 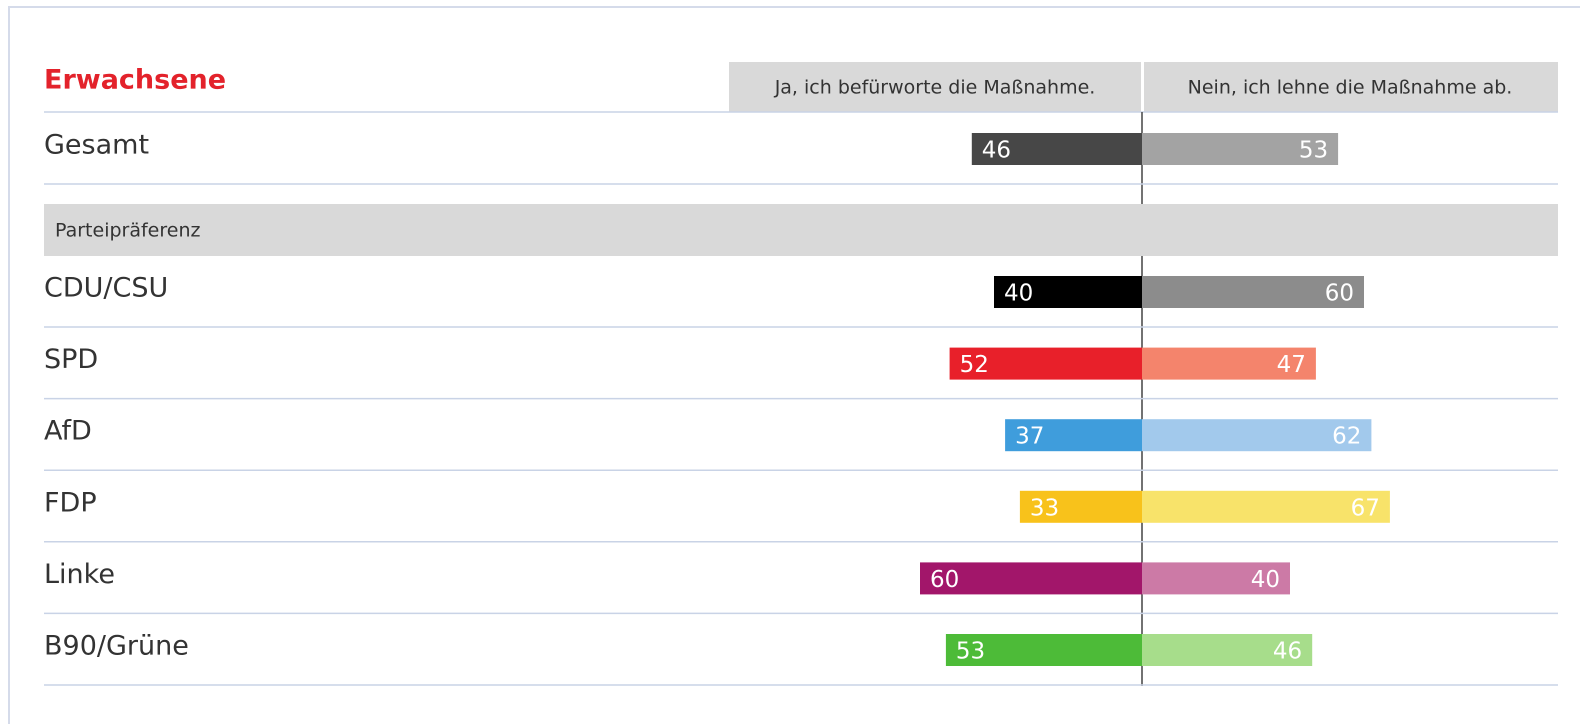 I want to click on row-label: Gesamt, so click(x=96, y=145).